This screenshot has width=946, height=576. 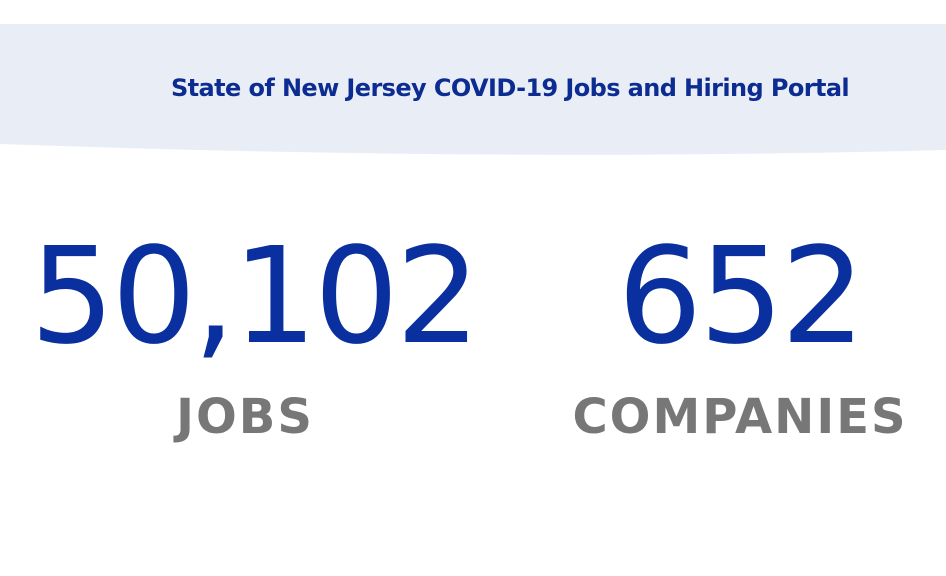 I want to click on companies-label: COMPANIES, so click(x=740, y=417).